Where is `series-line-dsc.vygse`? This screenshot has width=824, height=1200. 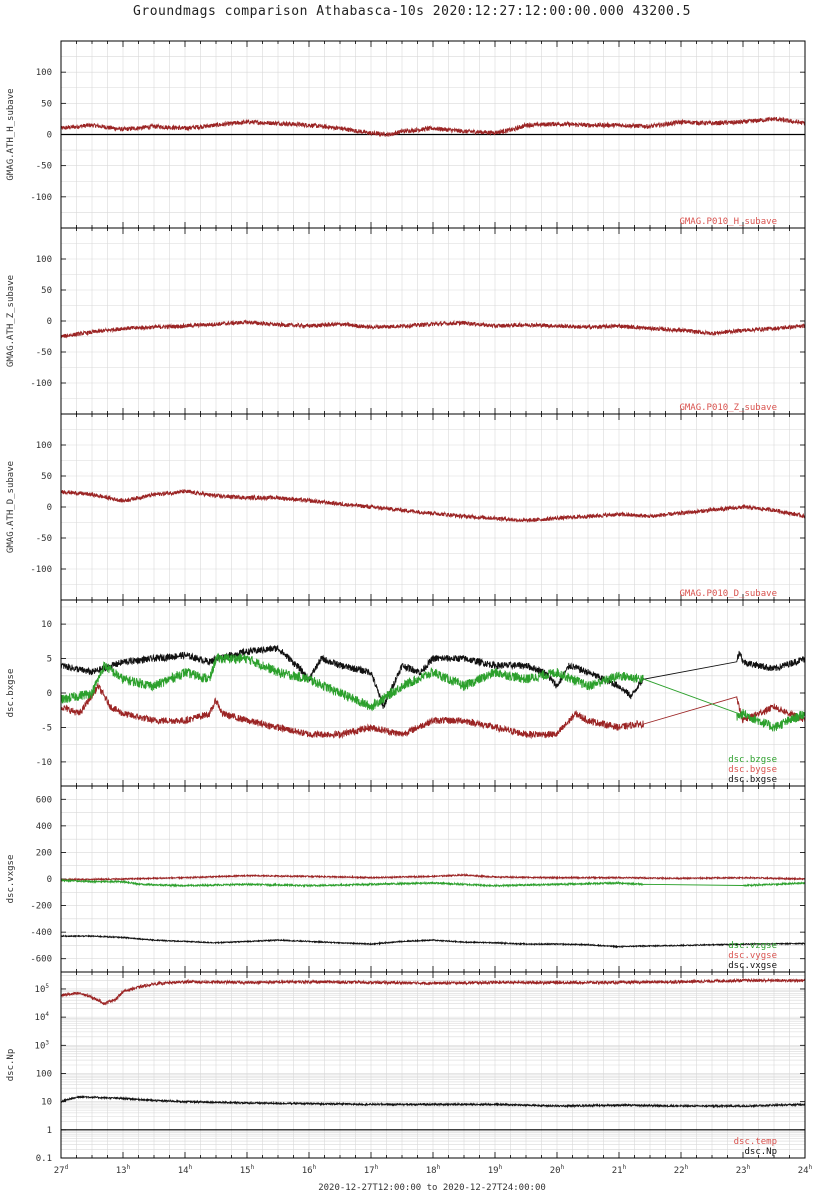 series-line-dsc.vygse is located at coordinates (433, 877).